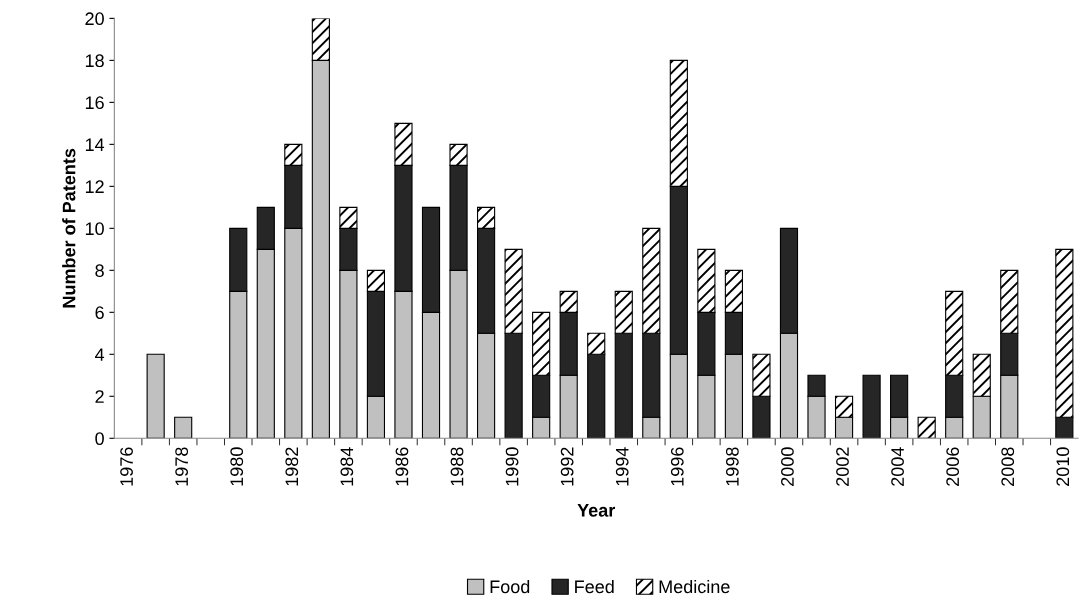 The width and height of the screenshot is (1089, 613). Describe the element at coordinates (126, 466) in the screenshot. I see `x-tick-label: 1976` at that location.